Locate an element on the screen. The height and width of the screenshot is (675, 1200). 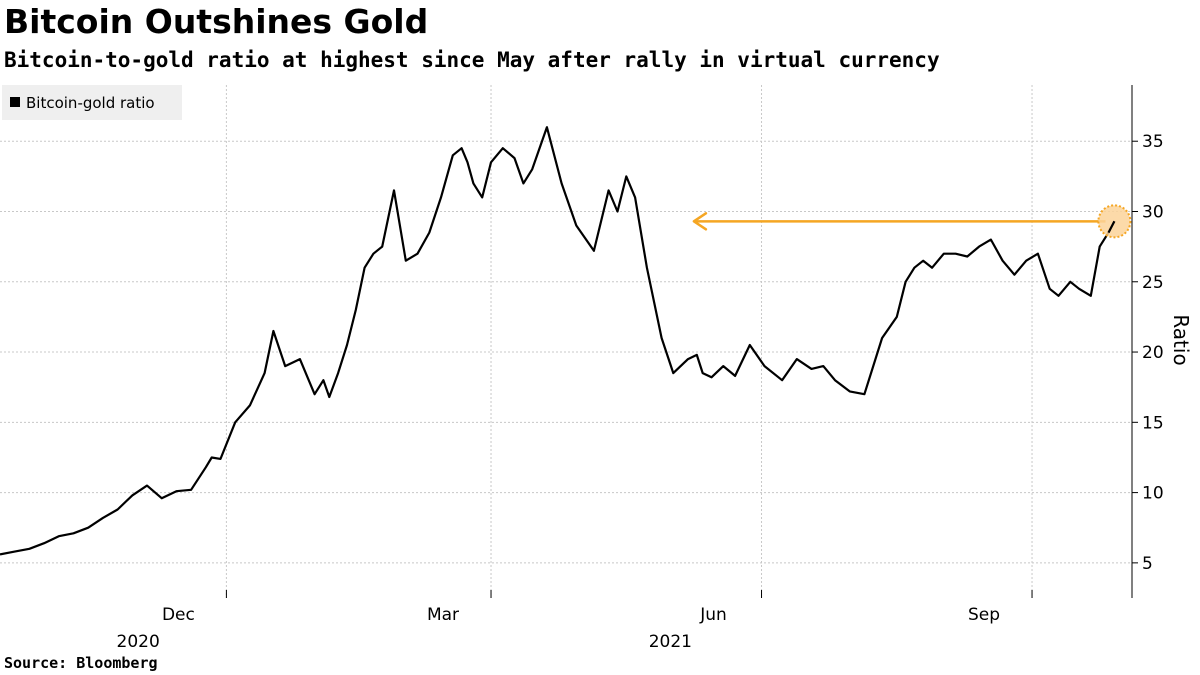
x-tick-label: Sep is located at coordinates (984, 615).